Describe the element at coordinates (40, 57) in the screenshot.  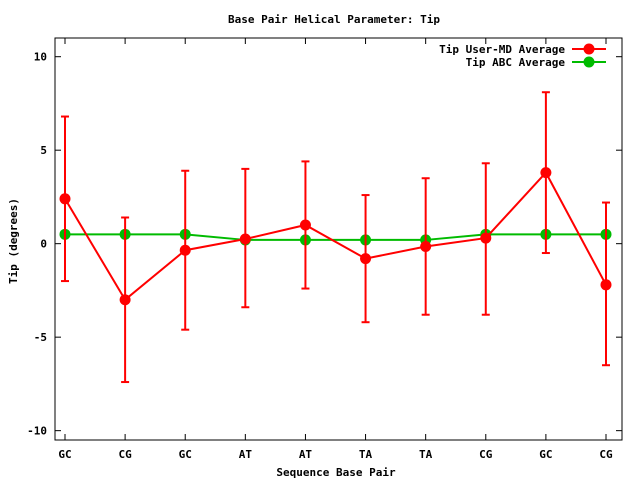
I see `y-tick-label: 10` at that location.